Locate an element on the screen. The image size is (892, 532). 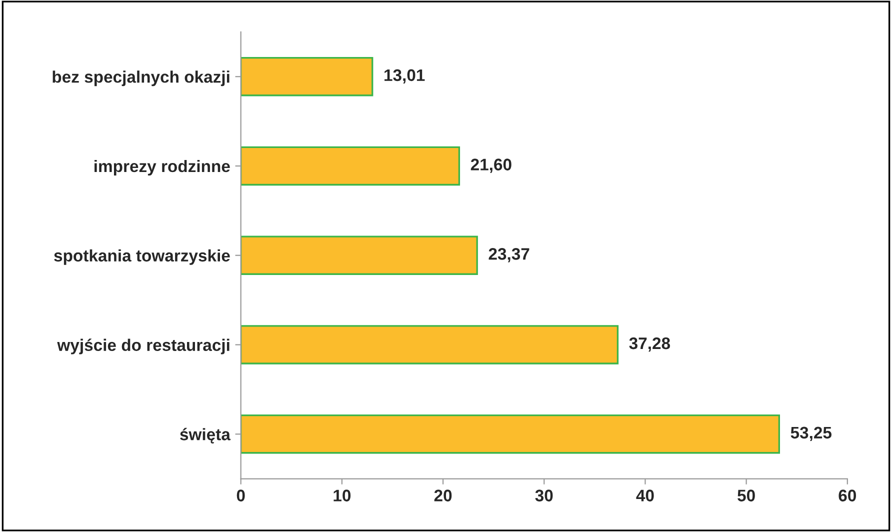
data-label: 13,01 is located at coordinates (404, 76).